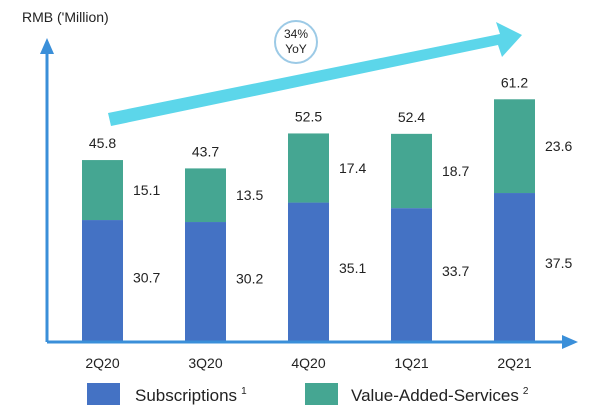  What do you see at coordinates (102, 363) in the screenshot?
I see `x-tick-label-2q20: 2Q20` at bounding box center [102, 363].